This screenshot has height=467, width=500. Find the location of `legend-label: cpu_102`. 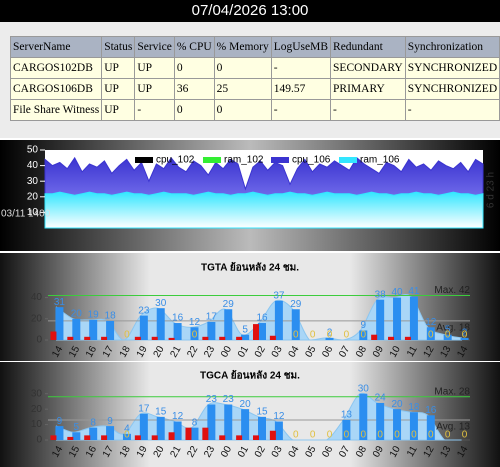

legend-label: cpu_102 is located at coordinates (175, 160).